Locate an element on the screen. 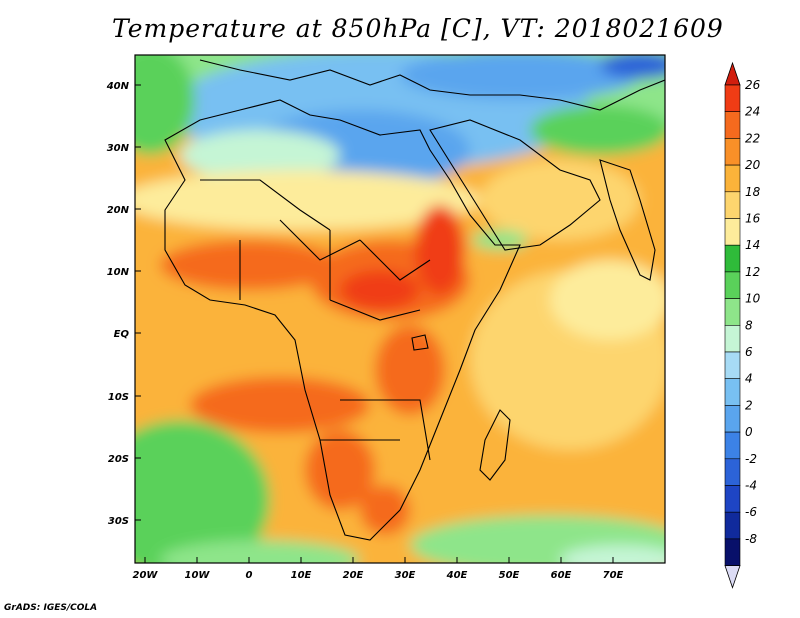 The width and height of the screenshot is (800, 618). colorbar-label: 2 is located at coordinates (749, 405).